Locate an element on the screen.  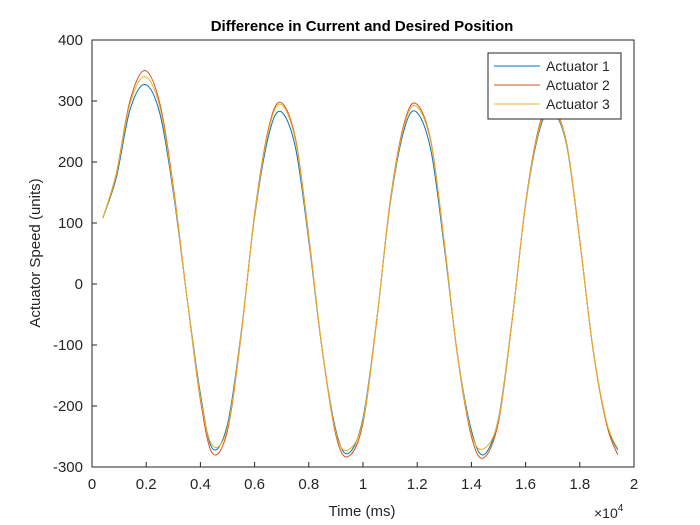
y-tick-label: -100 is located at coordinates (68, 345).